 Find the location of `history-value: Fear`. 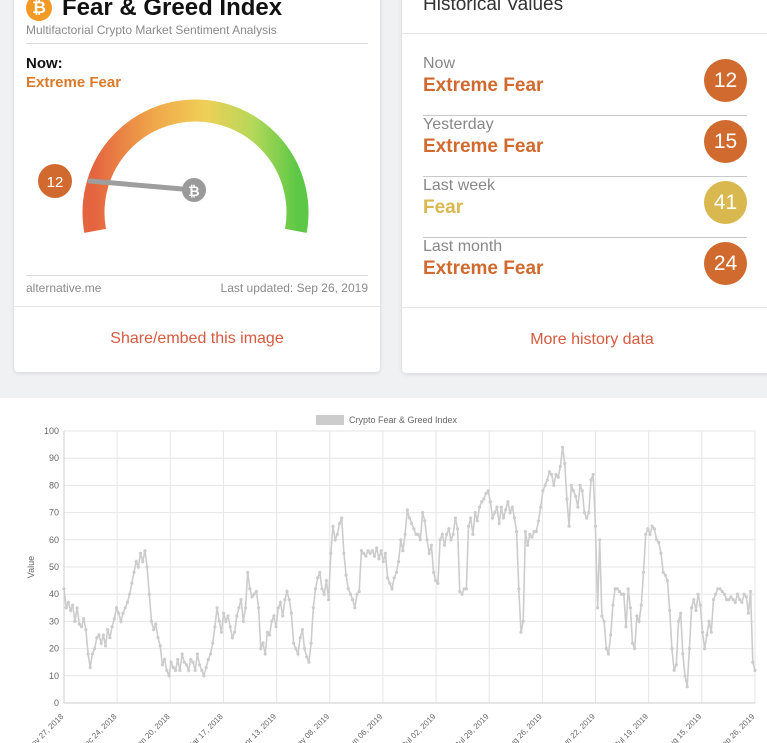

history-value: Fear is located at coordinates (443, 207).